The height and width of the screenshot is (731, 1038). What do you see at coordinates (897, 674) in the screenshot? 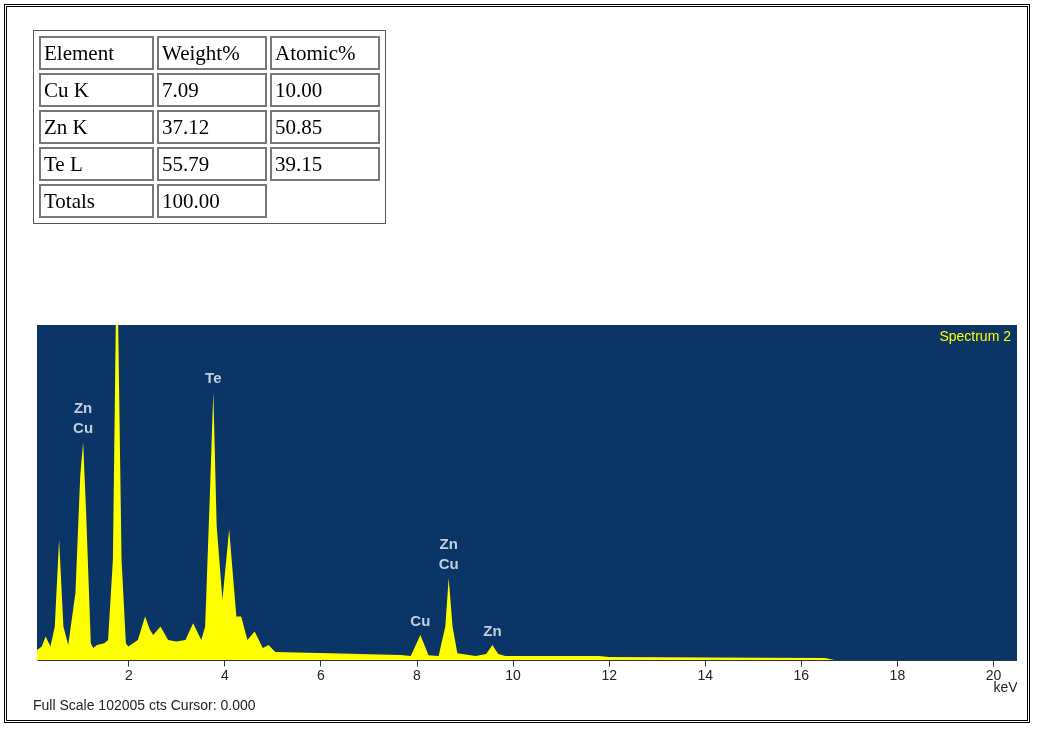
I see `x-tick-label: 18` at bounding box center [897, 674].